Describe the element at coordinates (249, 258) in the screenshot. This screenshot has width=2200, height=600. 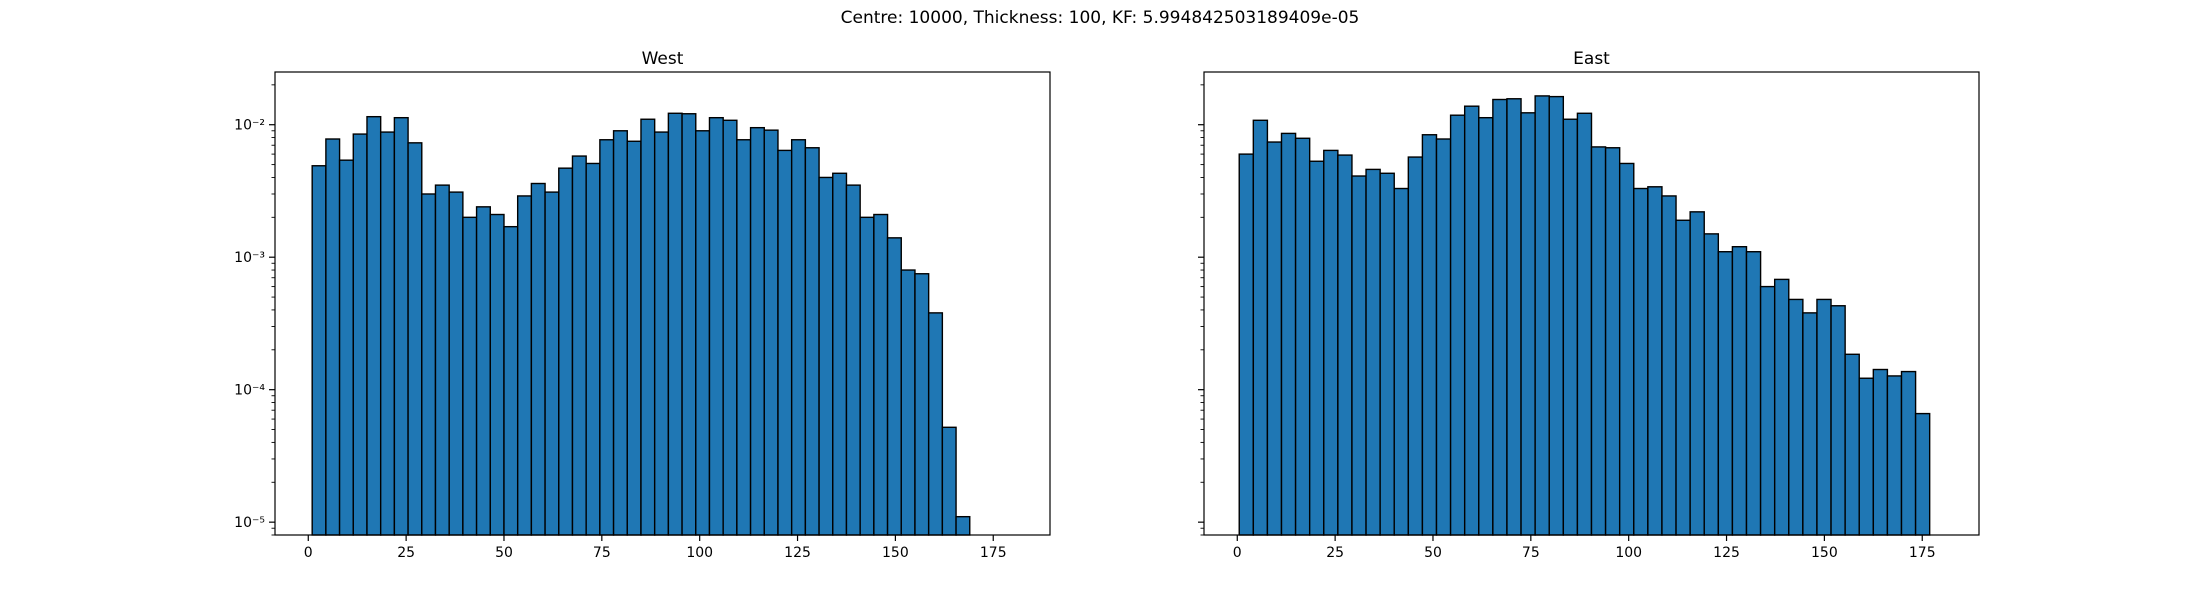
I see `west-y-tick-label: 10⁻³` at that location.